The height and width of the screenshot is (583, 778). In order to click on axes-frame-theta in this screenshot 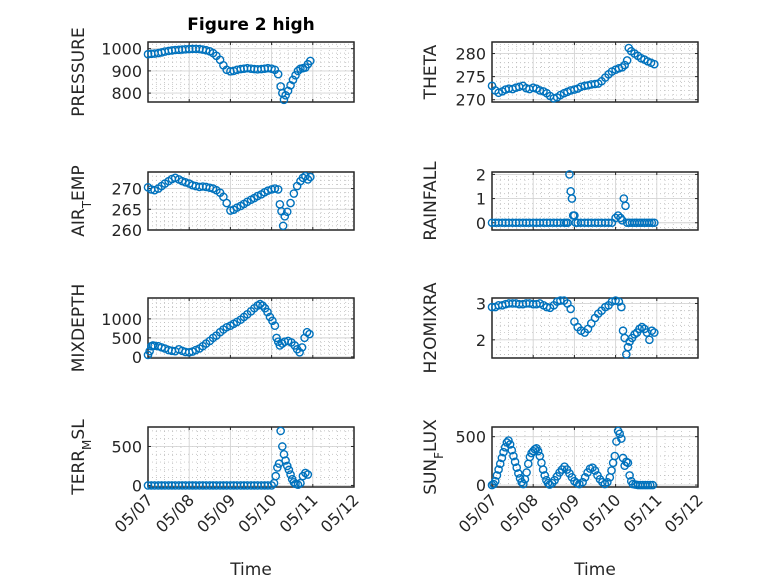, I will do `click(595, 72)`.